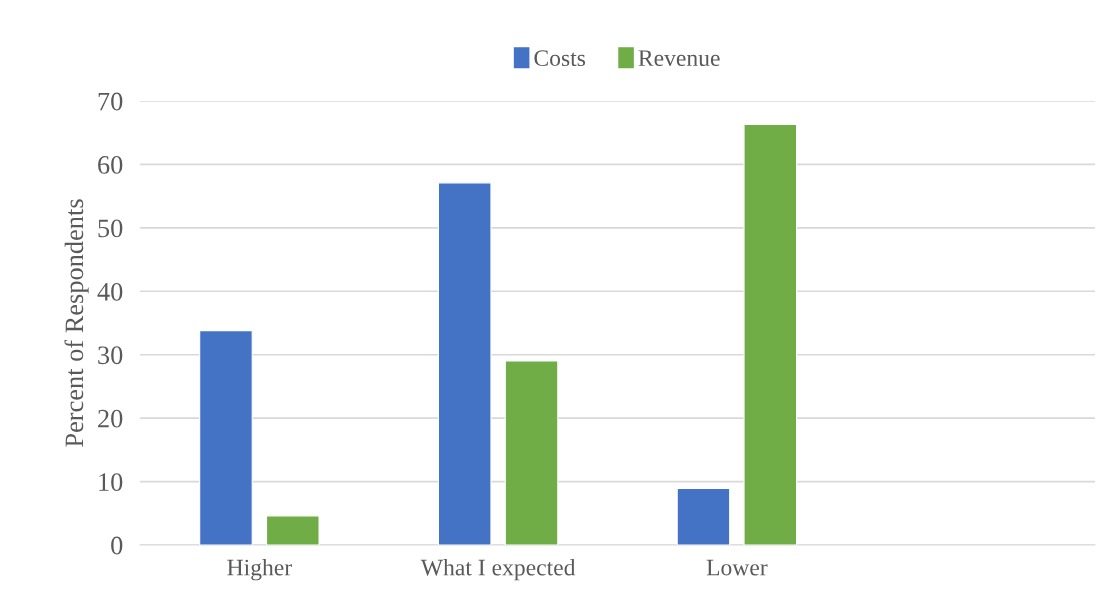  What do you see at coordinates (117, 545) in the screenshot?
I see `y-tick-label: 0` at bounding box center [117, 545].